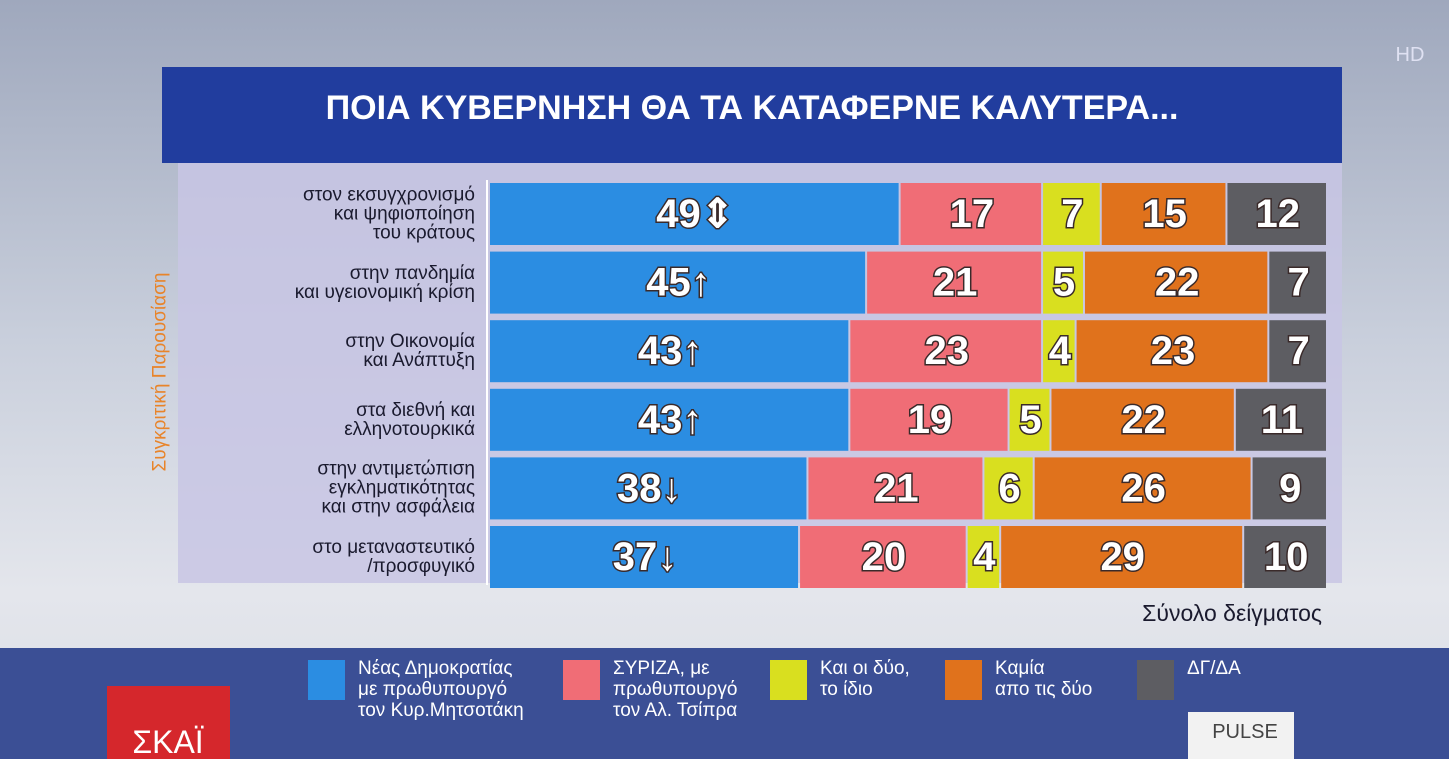 The width and height of the screenshot is (1449, 759). What do you see at coordinates (384, 282) in the screenshot?
I see `category-label: στην πανδημία και υγειονομική κρίση` at bounding box center [384, 282].